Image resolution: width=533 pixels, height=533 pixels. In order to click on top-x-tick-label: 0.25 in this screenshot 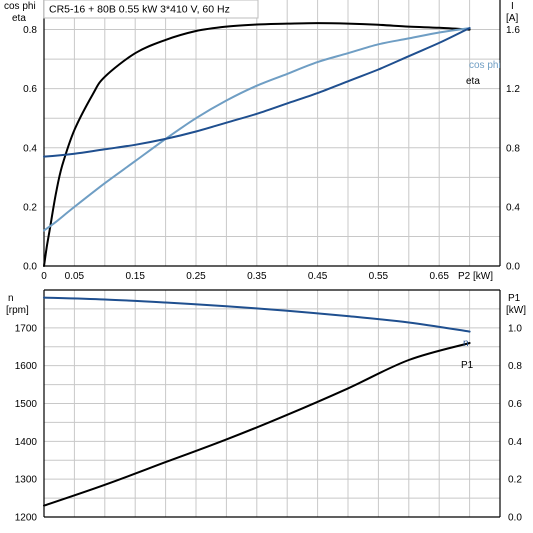, I will do `click(196, 276)`.